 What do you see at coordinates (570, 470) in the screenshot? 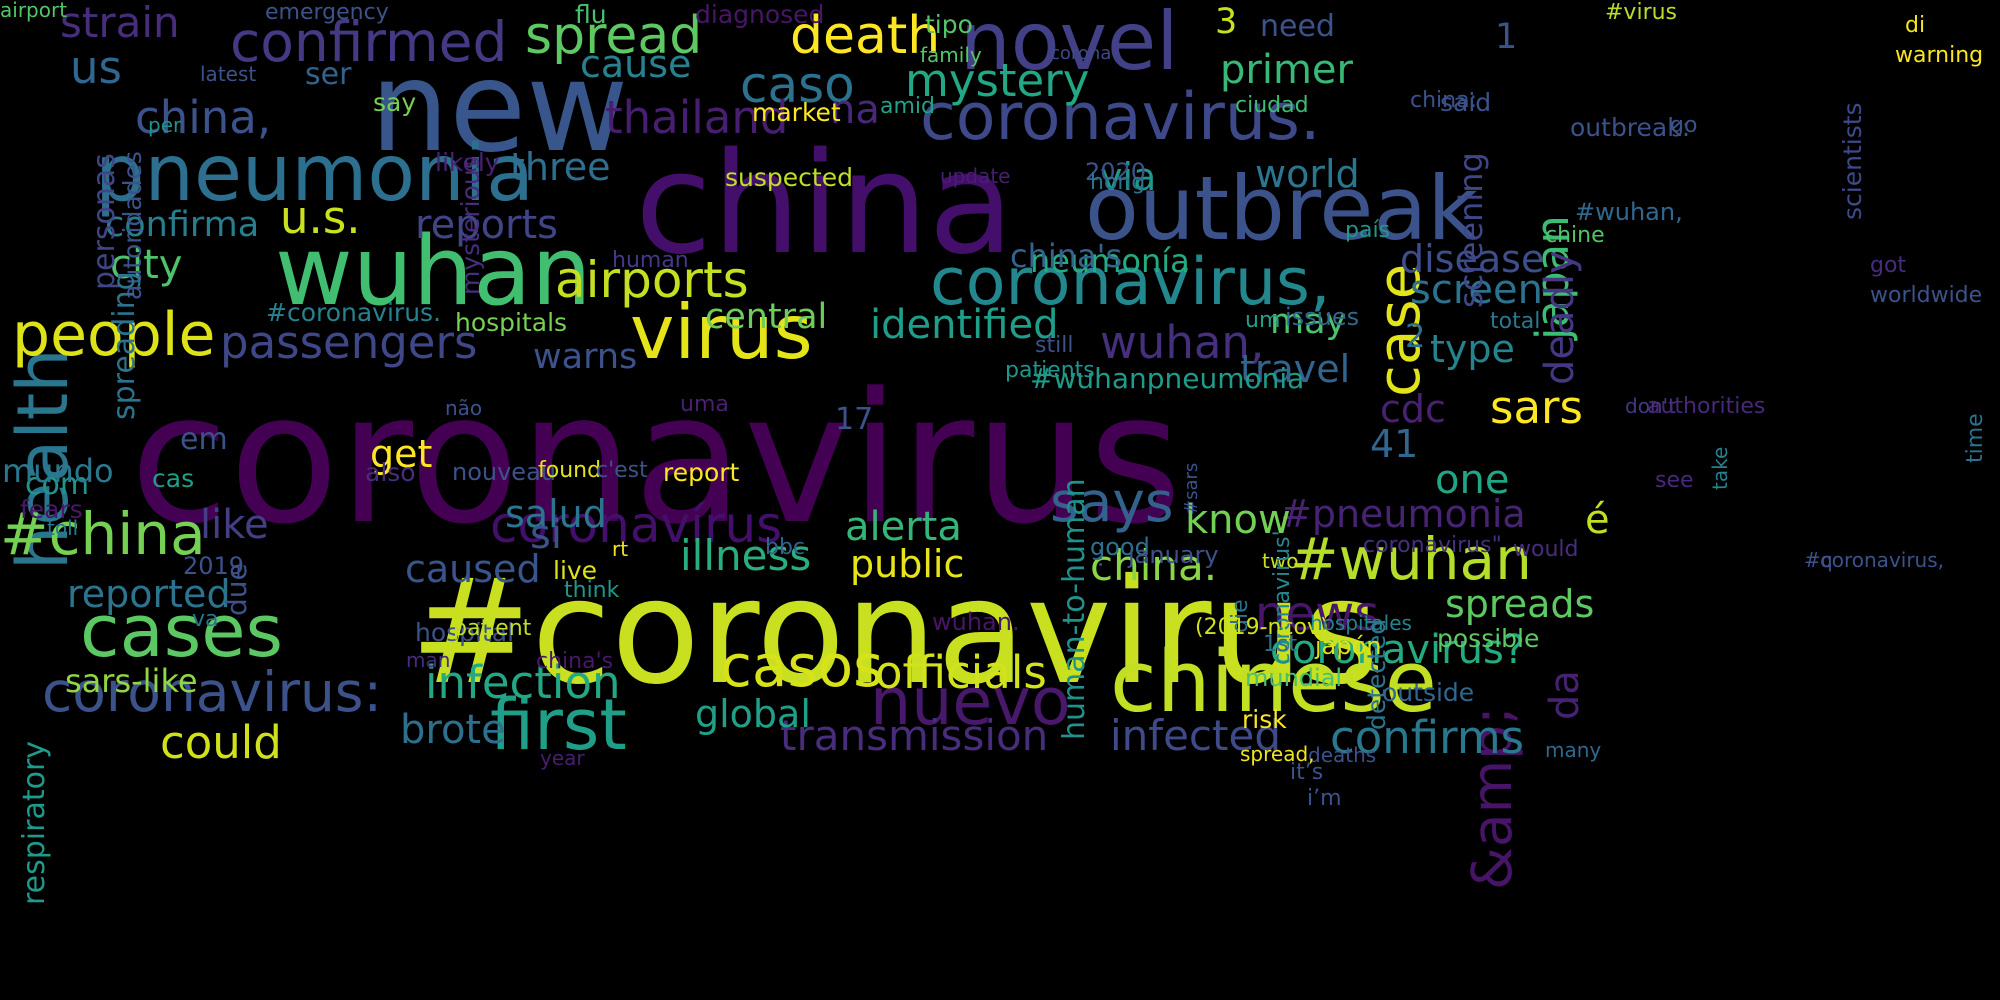
I see `word: found` at bounding box center [570, 470].